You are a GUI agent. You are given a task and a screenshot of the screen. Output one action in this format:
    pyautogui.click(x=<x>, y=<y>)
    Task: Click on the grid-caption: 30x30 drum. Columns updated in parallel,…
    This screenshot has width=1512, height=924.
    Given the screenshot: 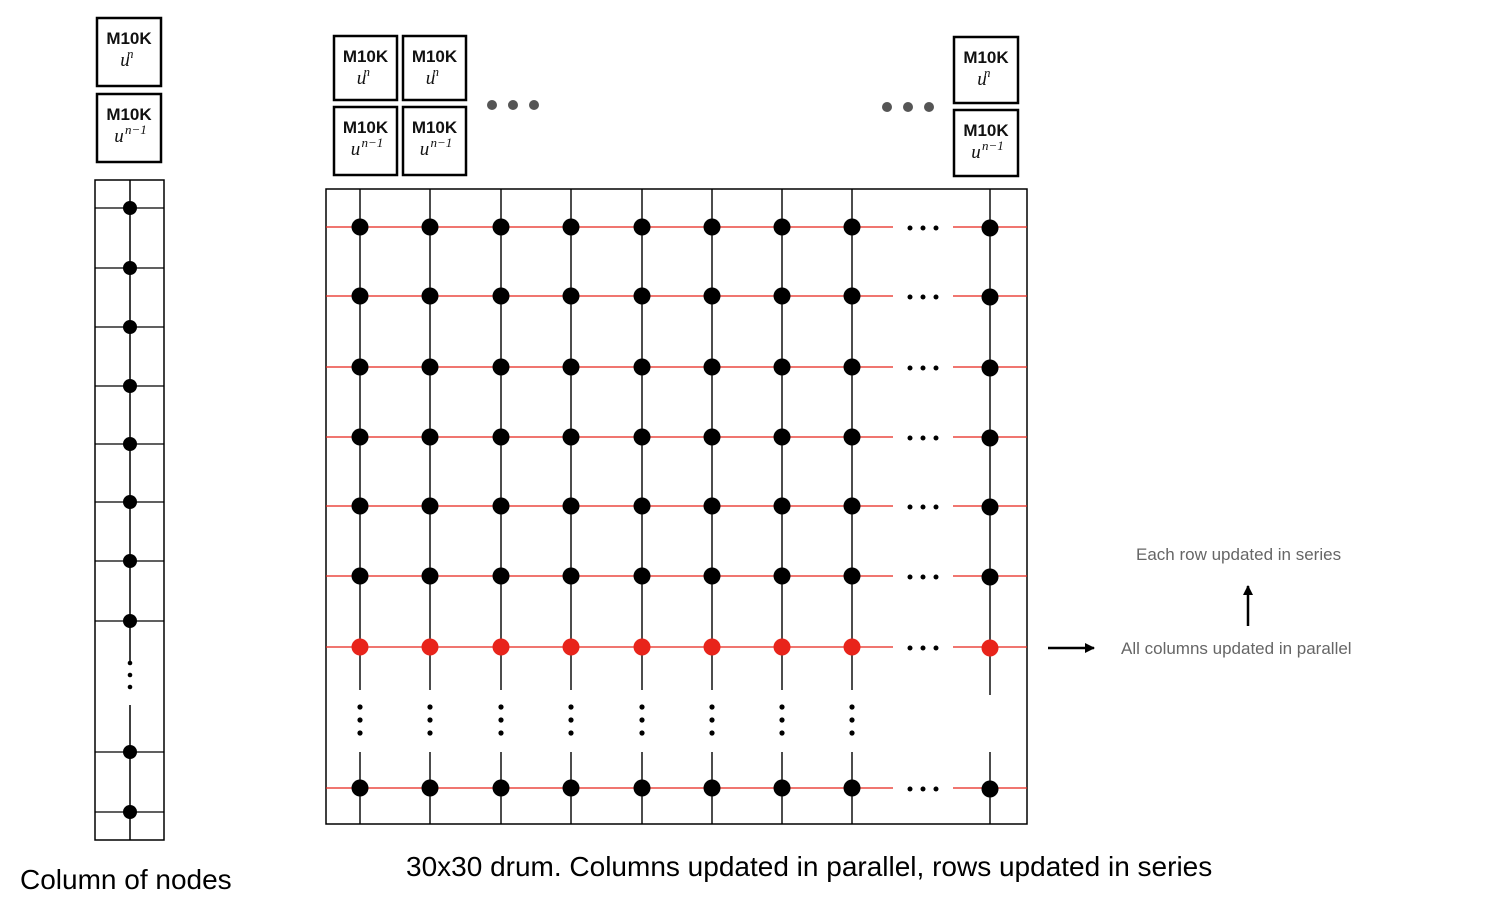 What is the action you would take?
    pyautogui.click(x=809, y=866)
    